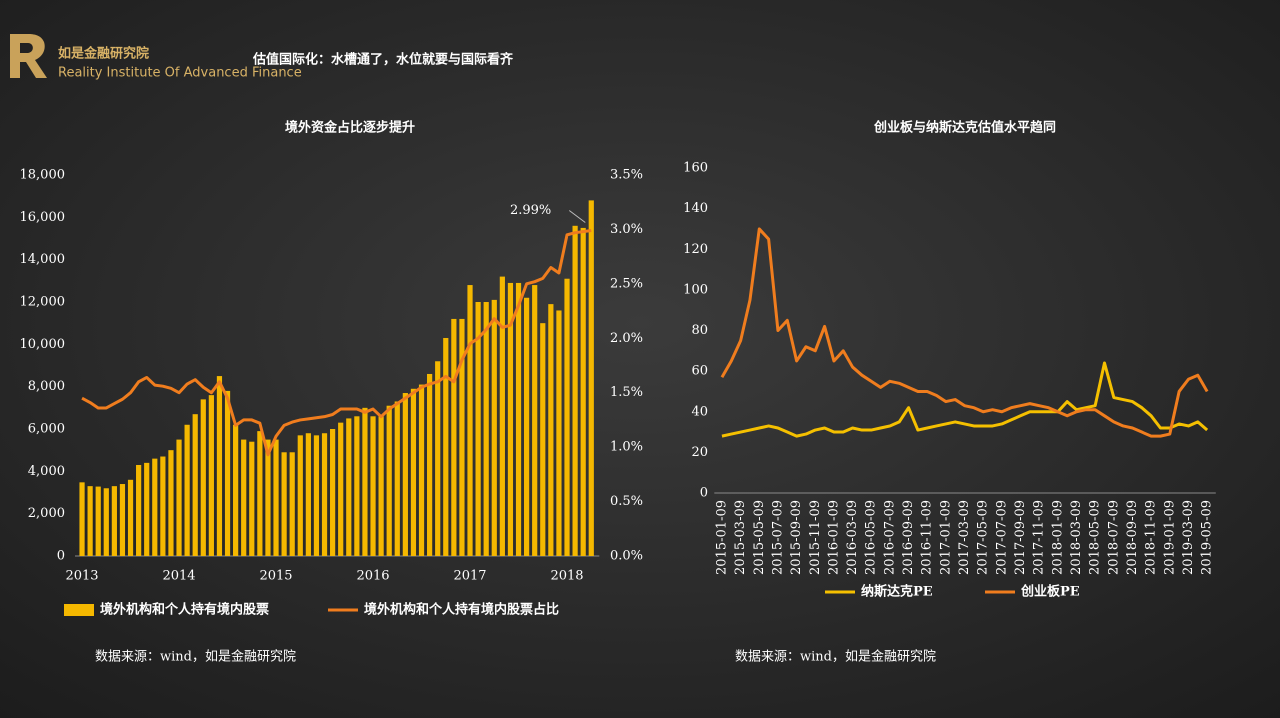 The width and height of the screenshot is (1280, 718). What do you see at coordinates (897, 592) in the screenshot?
I see `legend-label: 纳斯达克PE` at bounding box center [897, 592].